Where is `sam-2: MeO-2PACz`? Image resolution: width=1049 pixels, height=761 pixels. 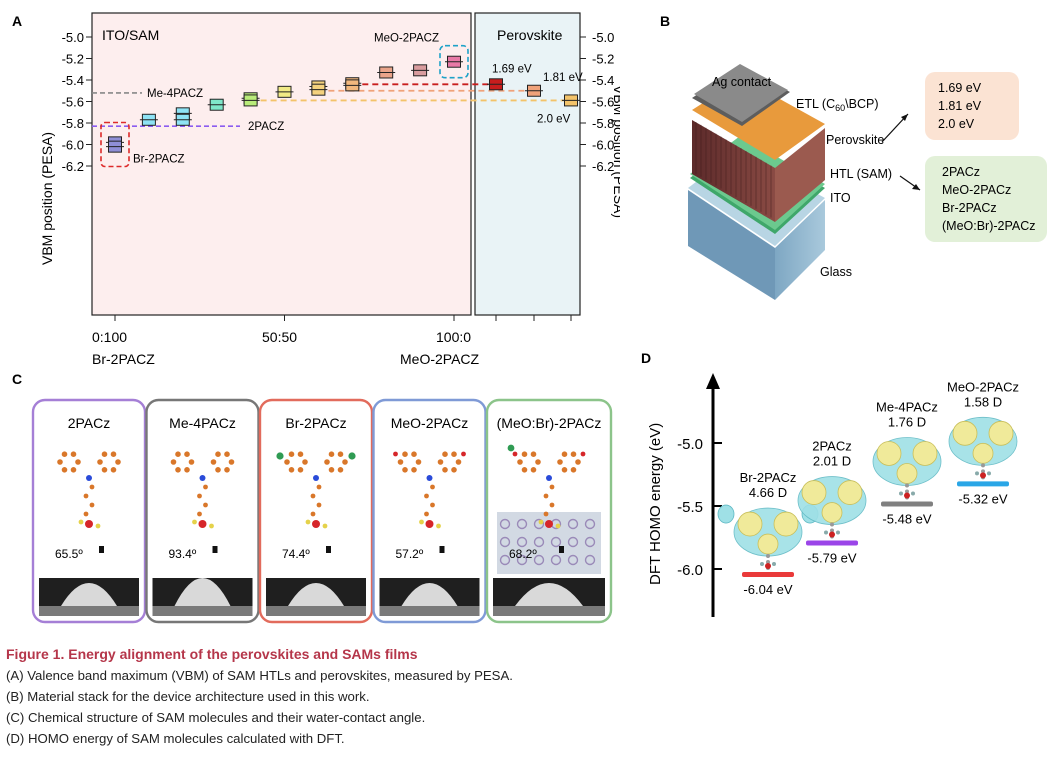
sam-2: MeO-2PACz is located at coordinates (976, 190).